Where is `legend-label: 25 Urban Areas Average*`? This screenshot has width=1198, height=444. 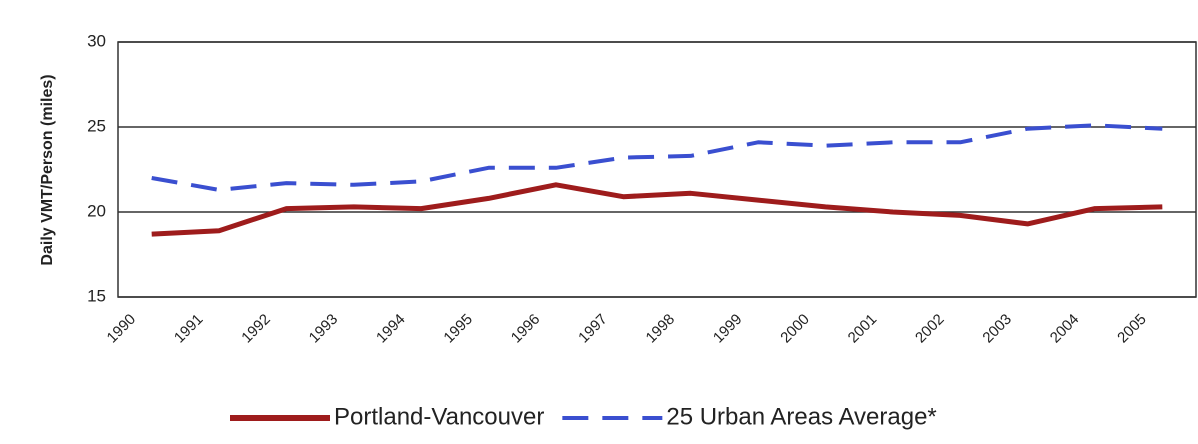 legend-label: 25 Urban Areas Average* is located at coordinates (801, 416).